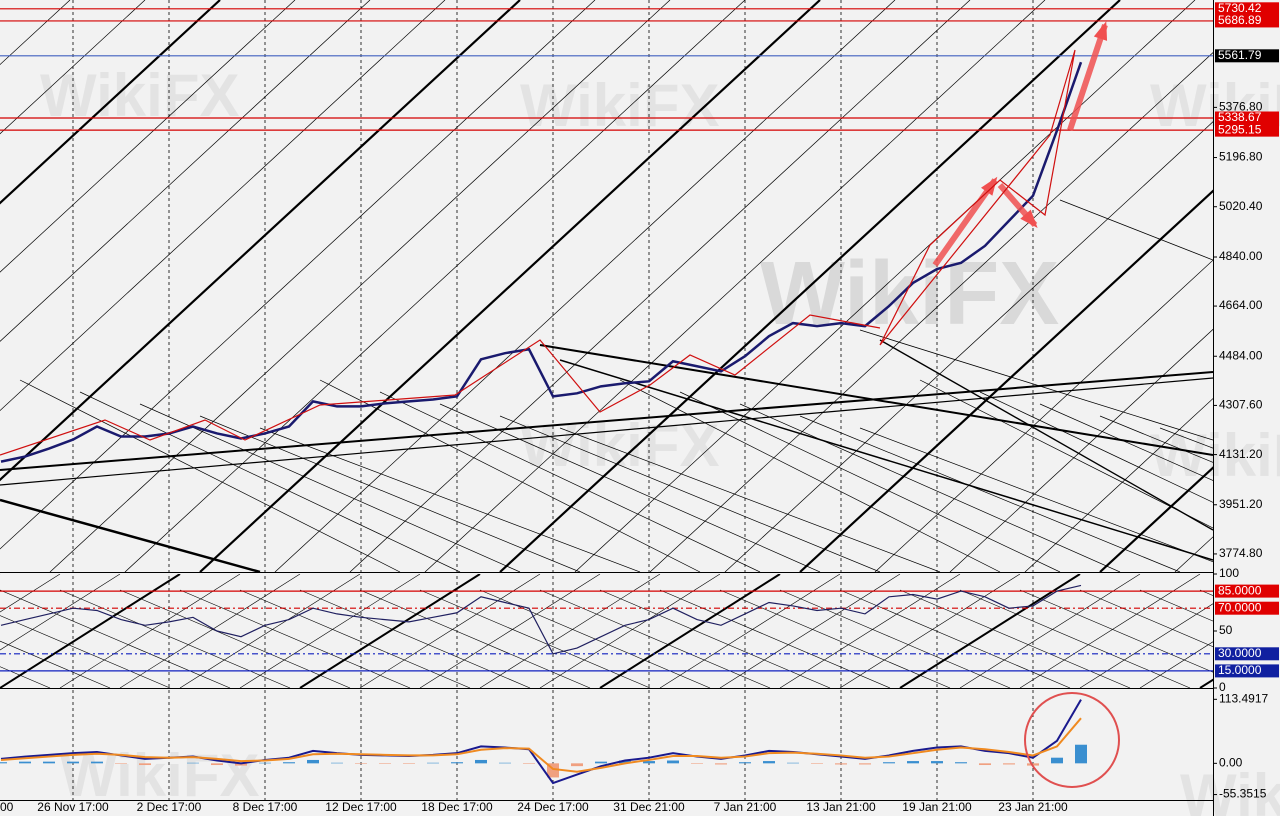  I want to click on y-tick-label: 3951.20, so click(1241, 504).